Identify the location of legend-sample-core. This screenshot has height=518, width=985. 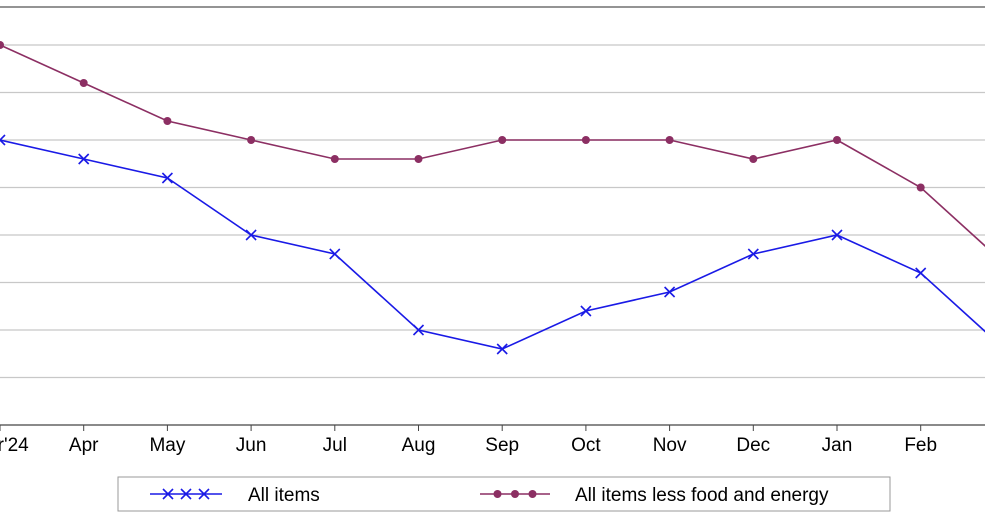
(515, 494).